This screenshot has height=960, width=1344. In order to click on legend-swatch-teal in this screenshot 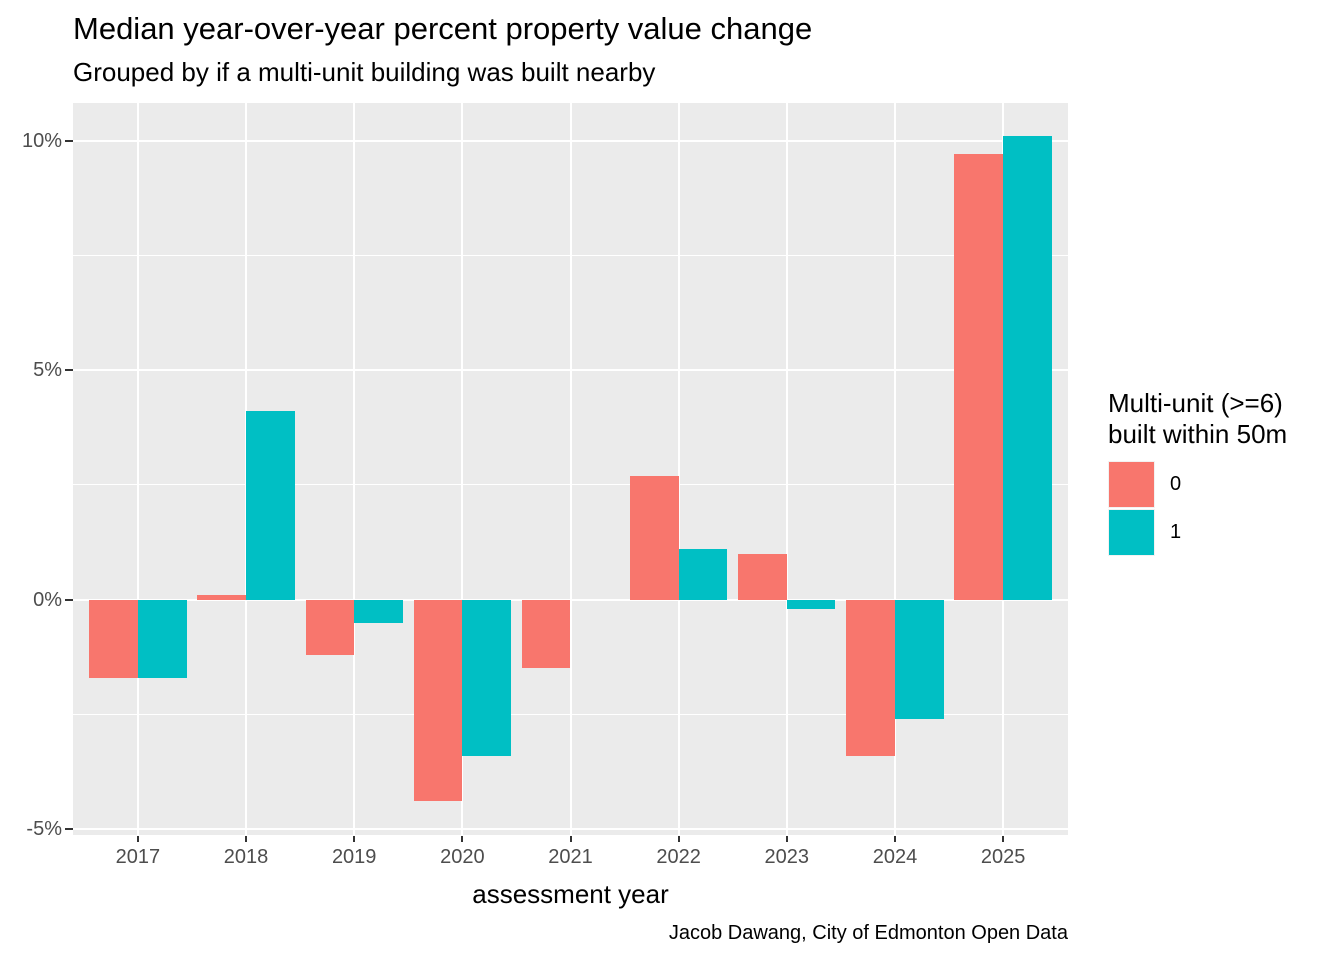, I will do `click(1131, 532)`.